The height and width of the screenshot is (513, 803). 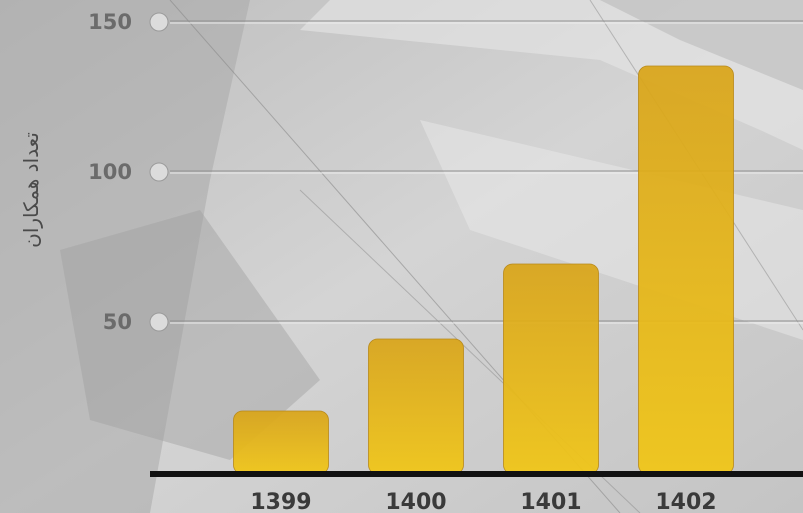 I want to click on x-tick-label-1400: 1400, so click(x=415, y=501).